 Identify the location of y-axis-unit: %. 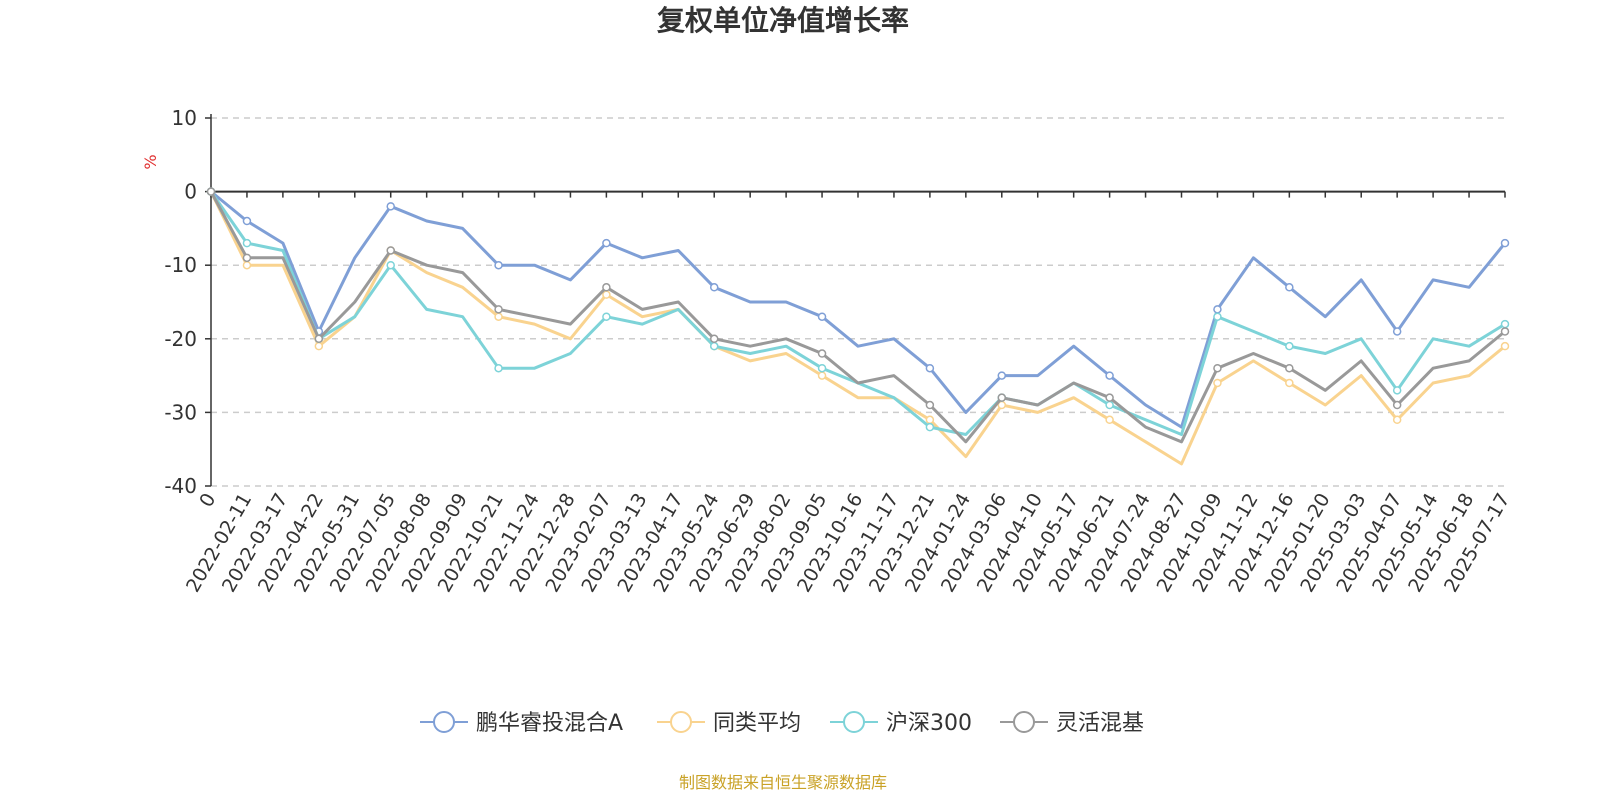
(150, 161).